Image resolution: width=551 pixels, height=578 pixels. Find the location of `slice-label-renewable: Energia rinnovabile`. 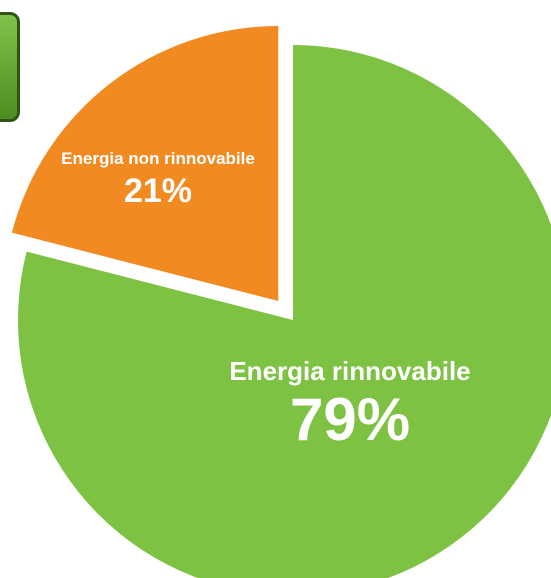

slice-label-renewable: Energia rinnovabile is located at coordinates (349, 371).